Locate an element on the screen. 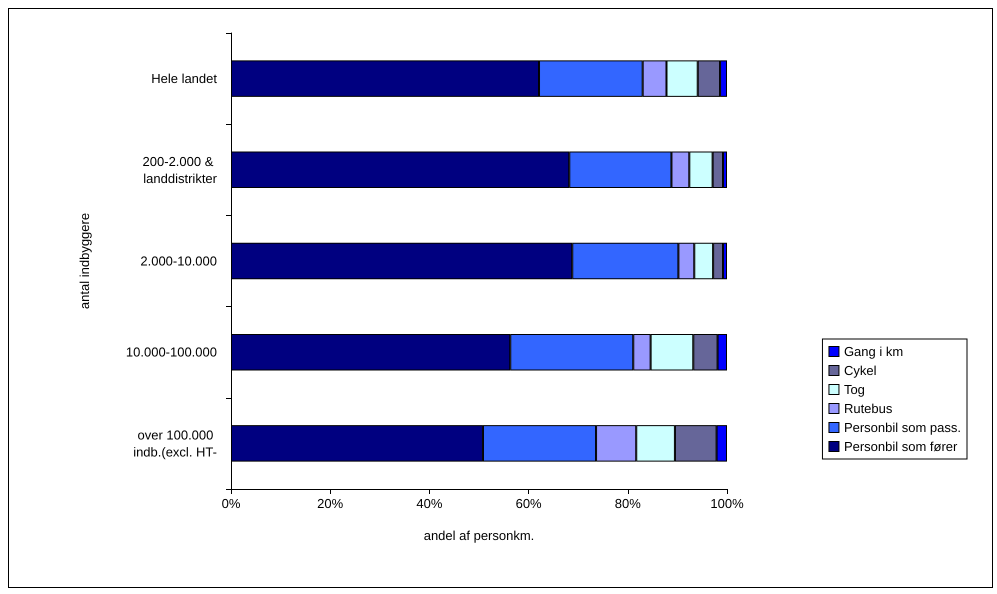 This screenshot has width=997, height=594. y-axis-title: antal indbyggere is located at coordinates (84, 261).